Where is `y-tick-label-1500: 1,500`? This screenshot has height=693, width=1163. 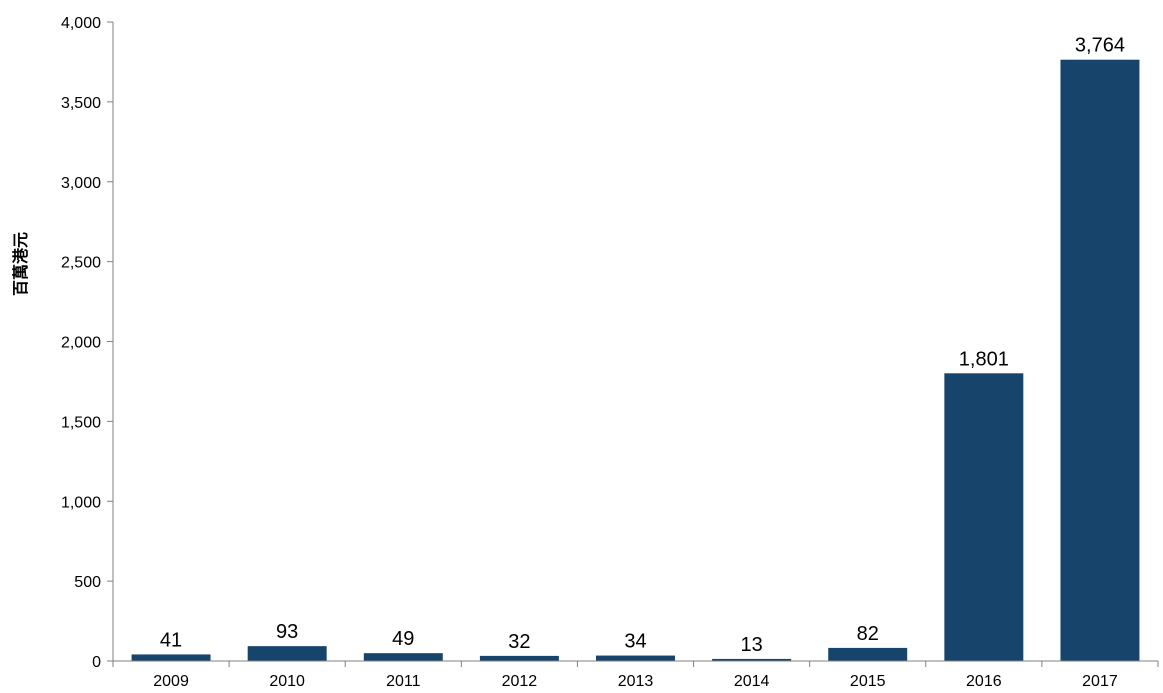
y-tick-label-1500: 1,500 is located at coordinates (81, 422).